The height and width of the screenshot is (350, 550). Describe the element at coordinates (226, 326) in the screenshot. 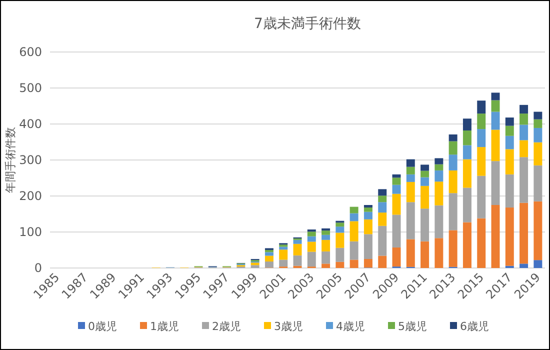

I see `legend-label: 2歳児` at that location.